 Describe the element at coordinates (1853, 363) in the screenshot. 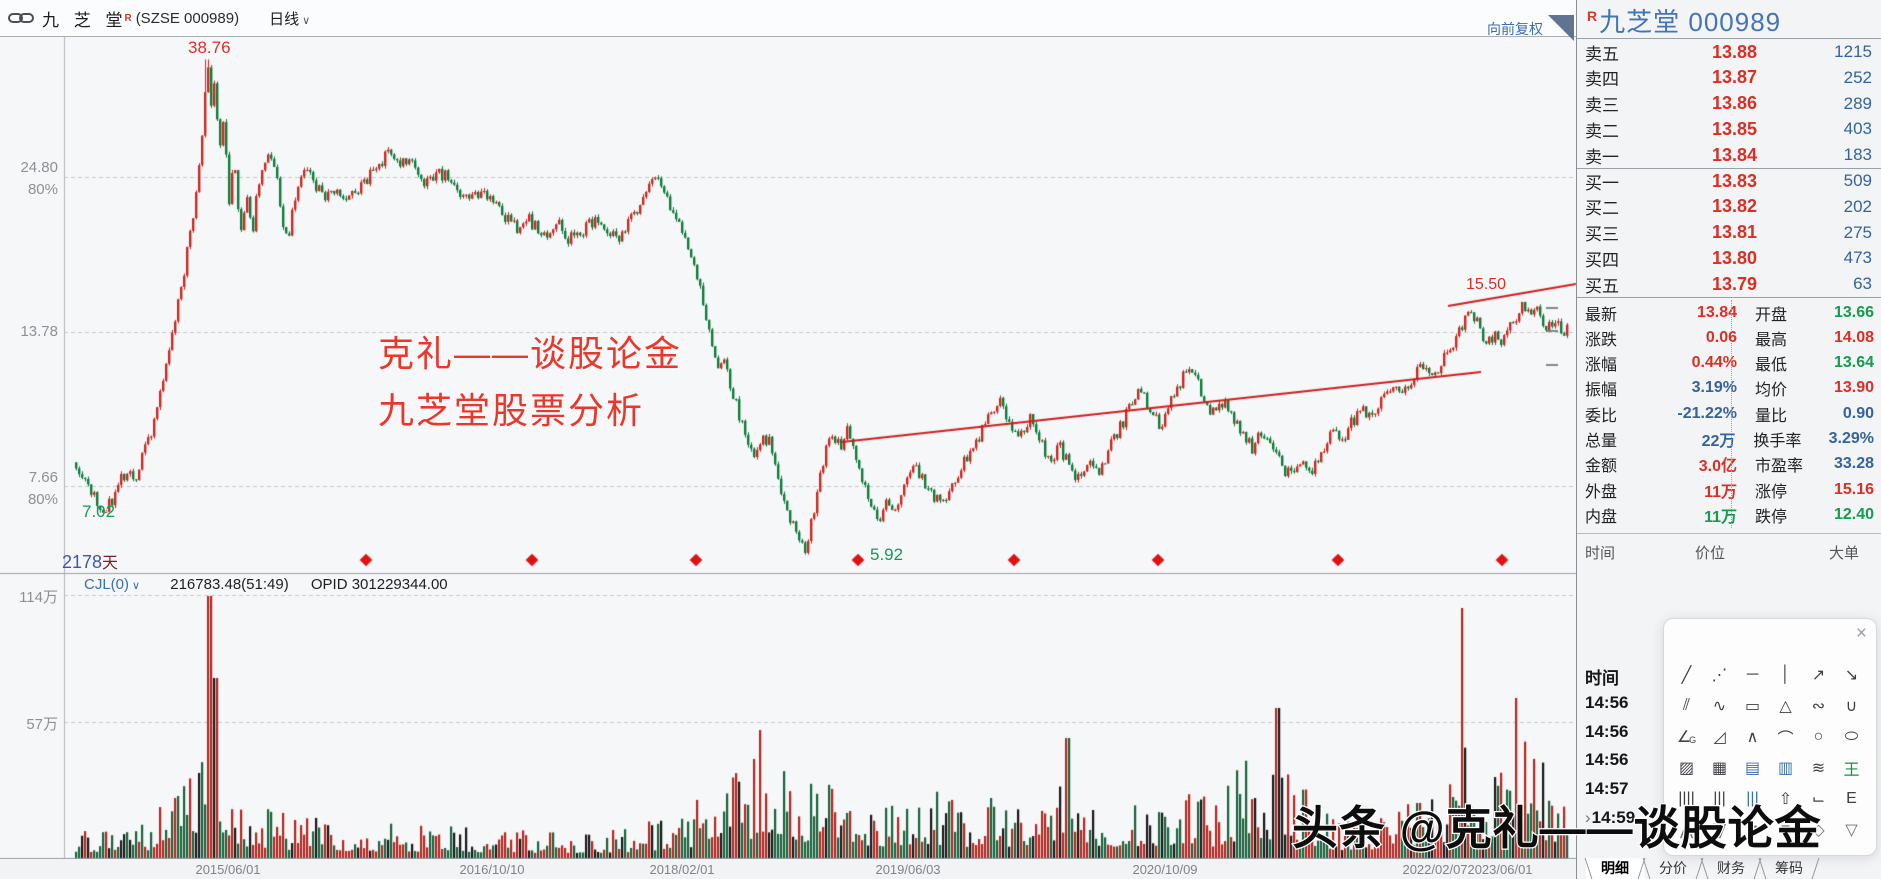

I see `stat-value: 13.64` at that location.